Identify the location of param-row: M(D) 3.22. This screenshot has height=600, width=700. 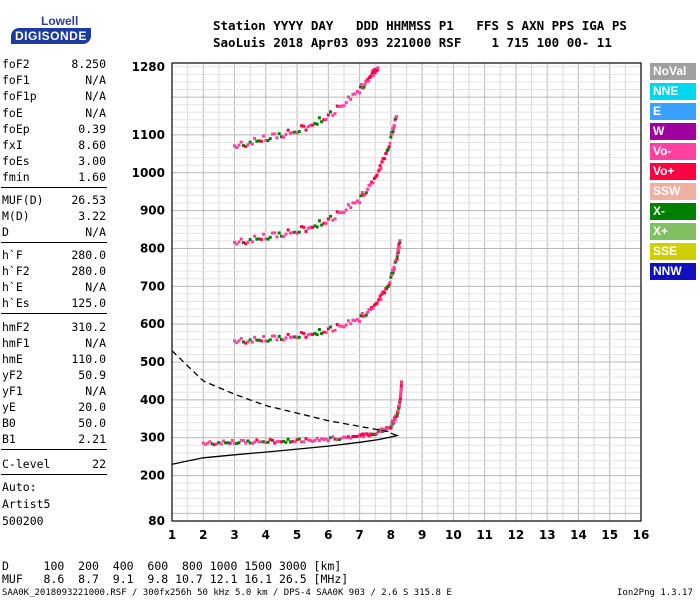
(54, 216).